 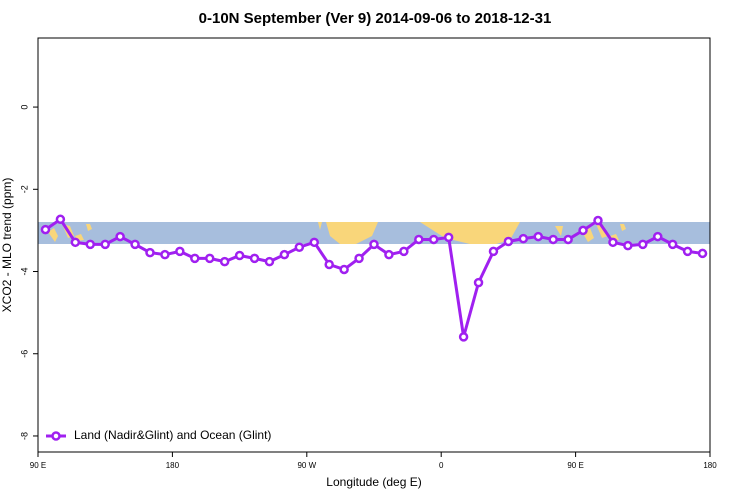 What do you see at coordinates (24, 436) in the screenshot?
I see `y-tick-label: -8` at bounding box center [24, 436].